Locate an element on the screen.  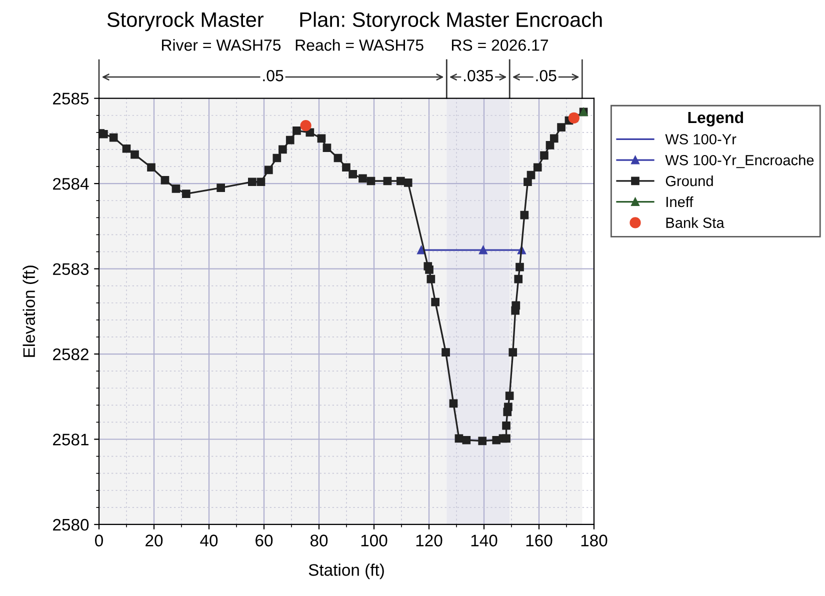
legend-label: Ineff is located at coordinates (680, 202).